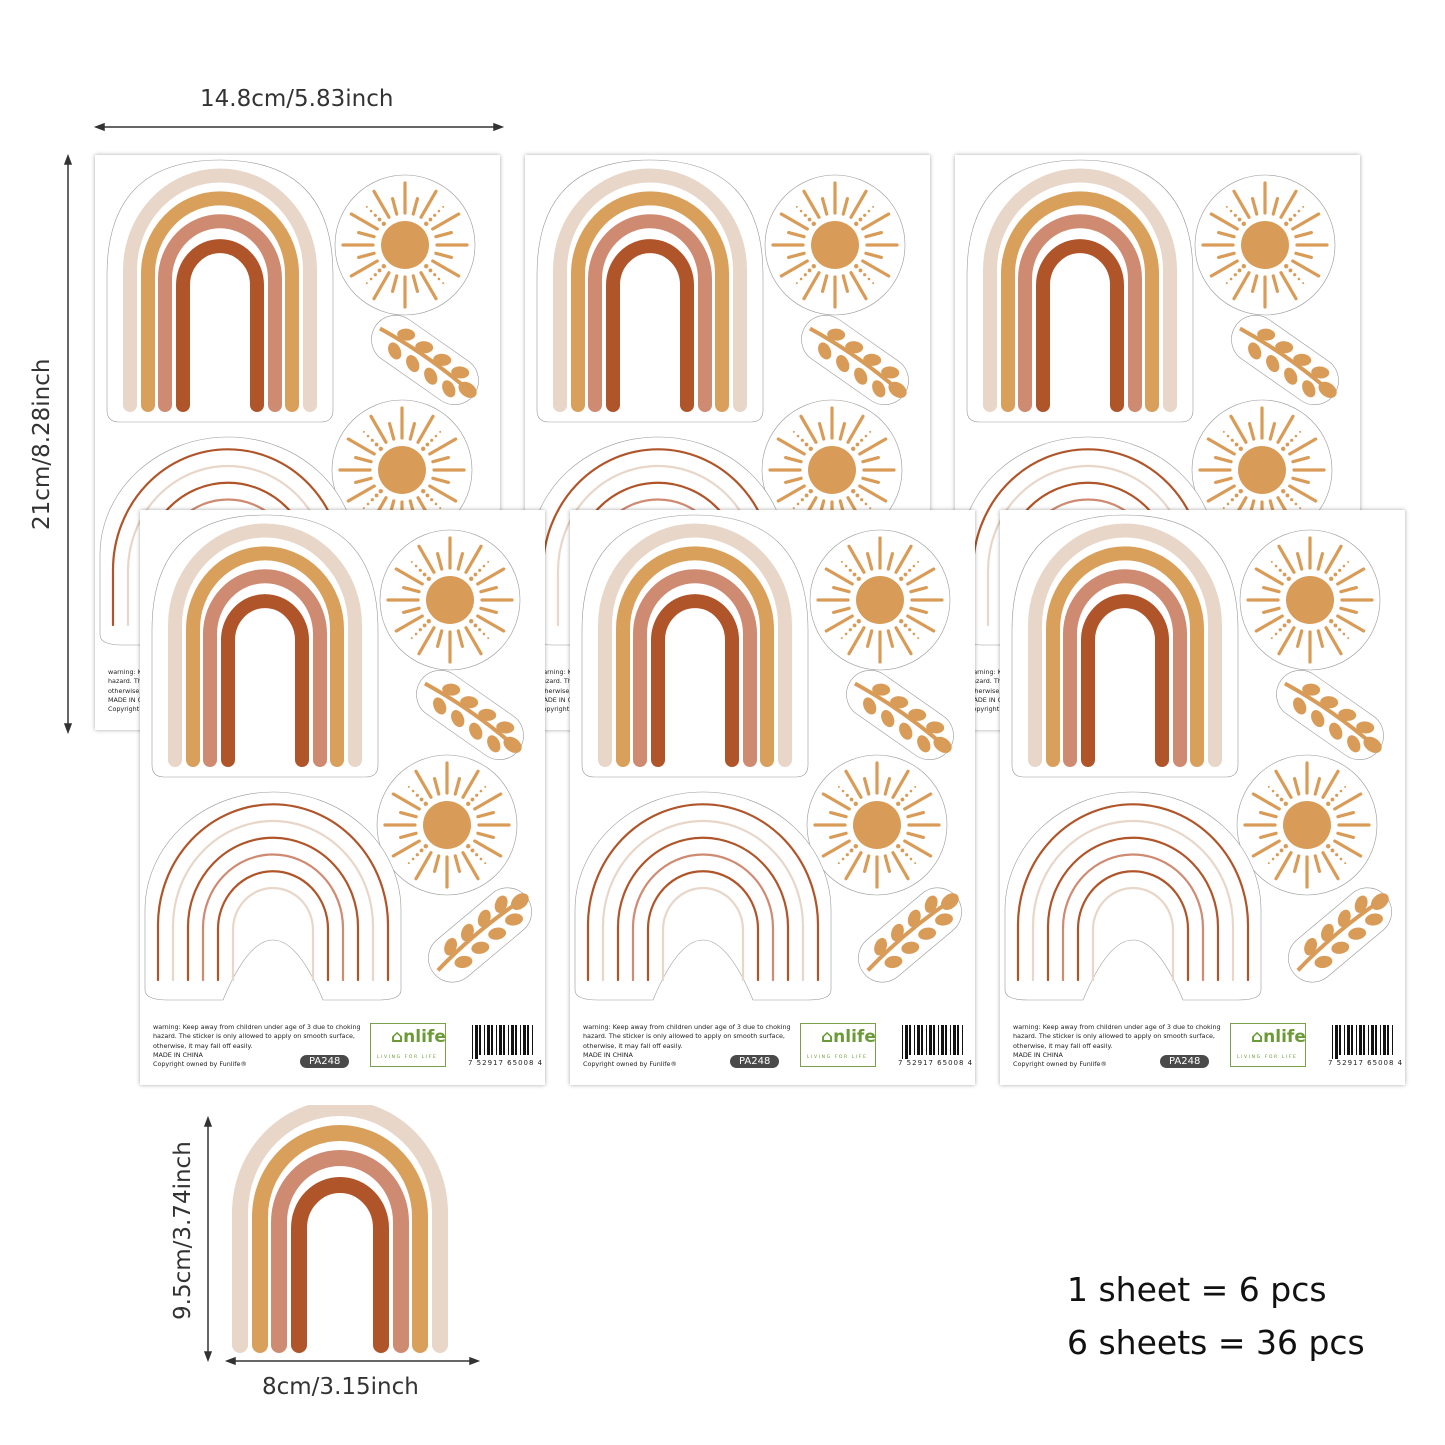  I want to click on sheet-height-label: 21cm/8.28inch, so click(42, 444).